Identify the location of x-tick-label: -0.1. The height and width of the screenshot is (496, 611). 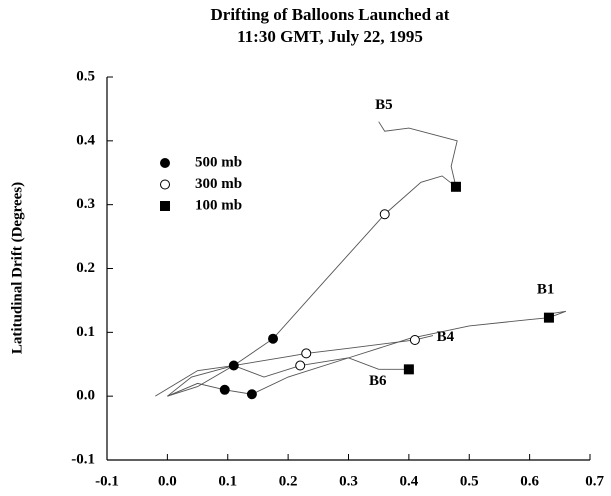
(107, 481).